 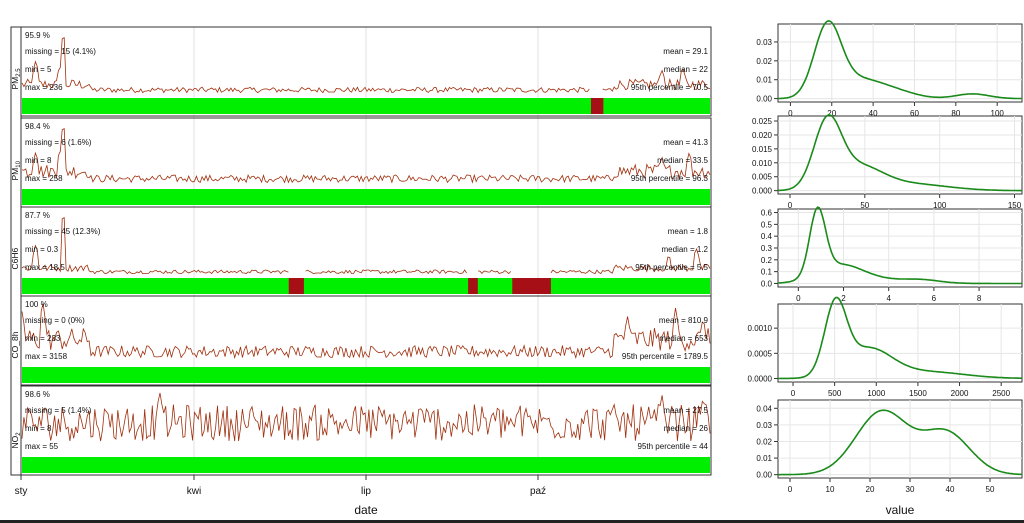 What do you see at coordinates (767, 224) in the screenshot?
I see `density-y-tick-label: 0.5` at bounding box center [767, 224].